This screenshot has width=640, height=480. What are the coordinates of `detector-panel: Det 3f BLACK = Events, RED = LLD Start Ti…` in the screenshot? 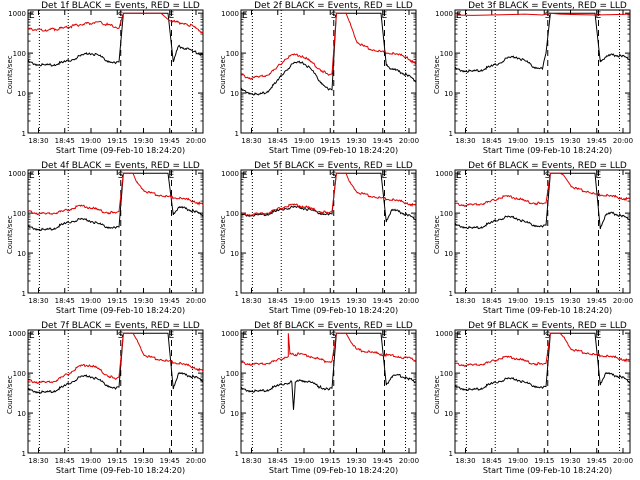 It's located at (533, 80).